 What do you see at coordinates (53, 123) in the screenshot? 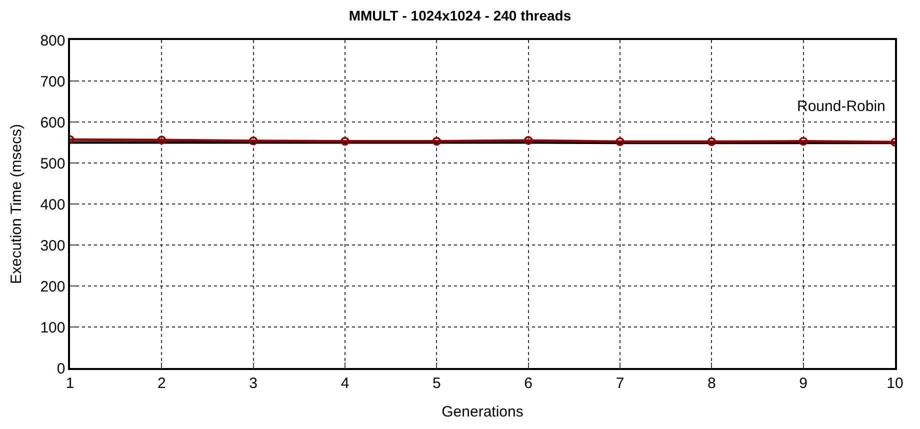
I see `y-tick-label: 600` at bounding box center [53, 123].